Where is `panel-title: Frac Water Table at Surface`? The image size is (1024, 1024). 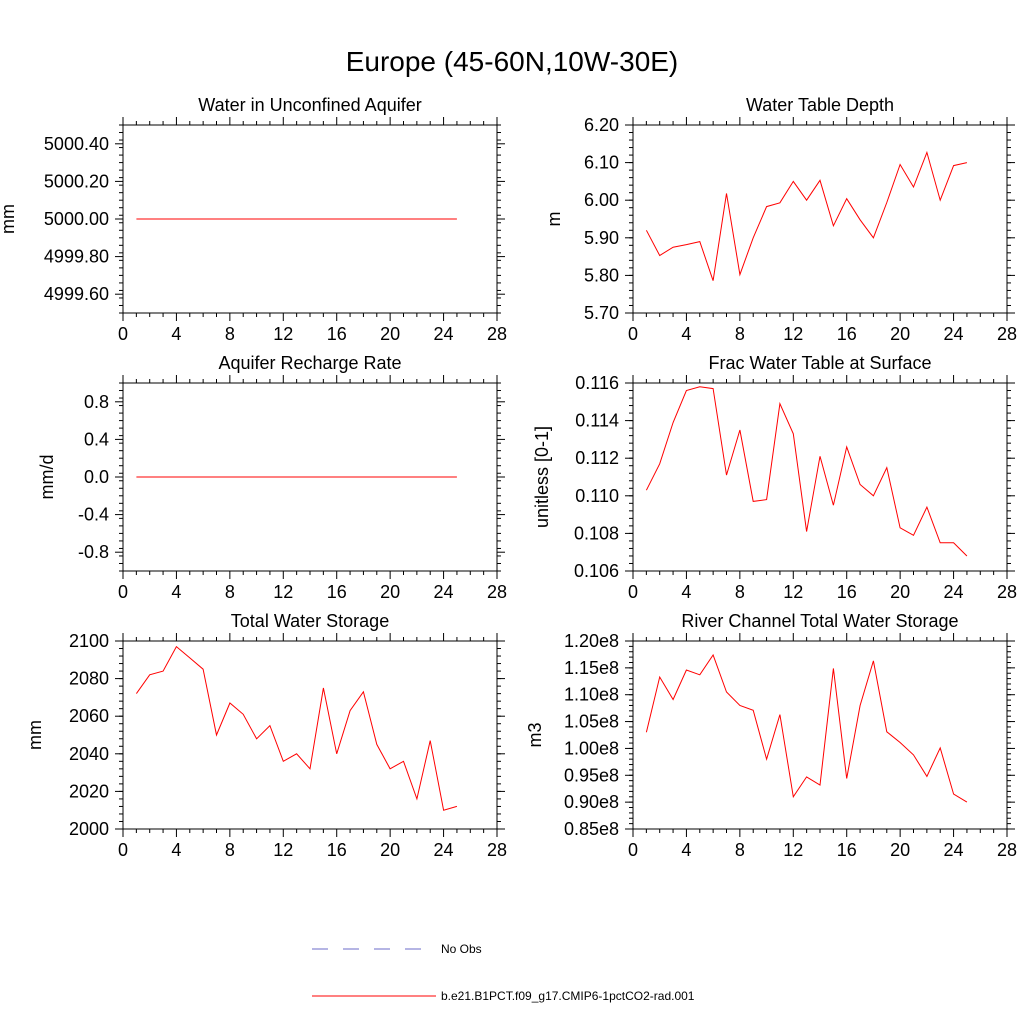
panel-title: Frac Water Table at Surface is located at coordinates (819, 363).